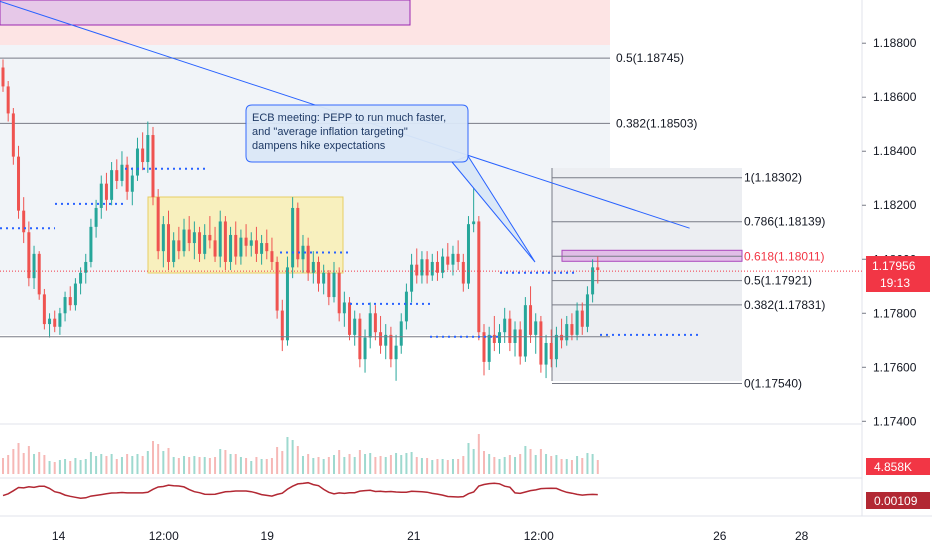 Image resolution: width=932 pixels, height=550 pixels. I want to click on annotation-line-3: dampens hike expectations, so click(319, 146).